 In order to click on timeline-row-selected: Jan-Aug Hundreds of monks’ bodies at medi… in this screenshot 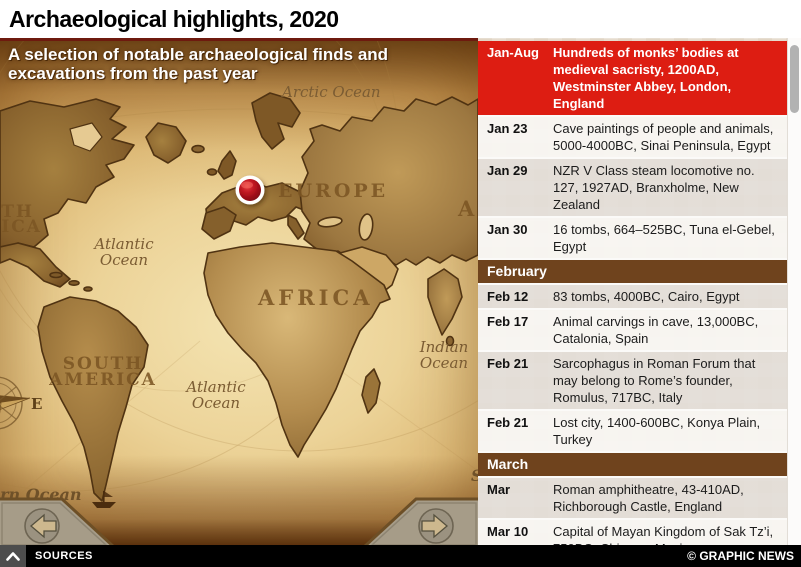, I will do `click(632, 79)`.